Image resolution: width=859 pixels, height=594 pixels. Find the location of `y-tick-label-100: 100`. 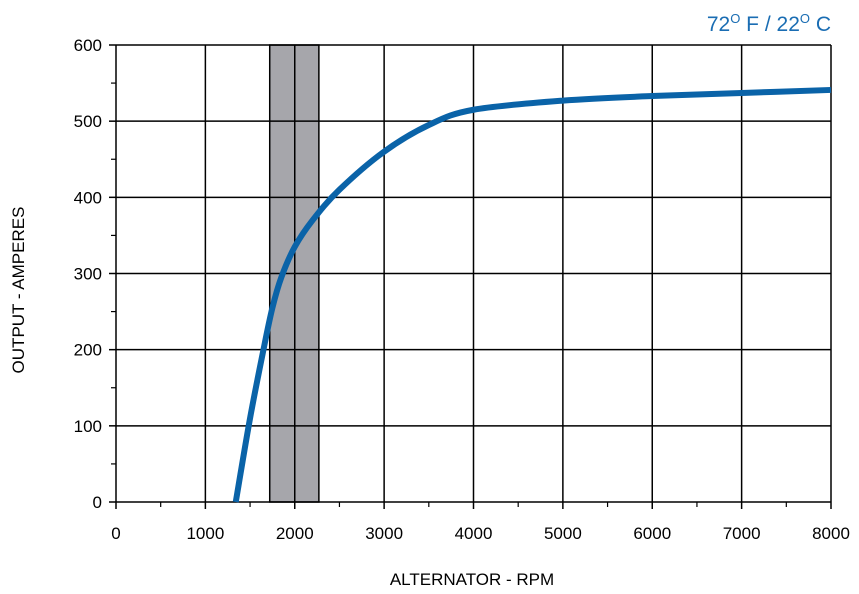

y-tick-label-100: 100 is located at coordinates (88, 426).